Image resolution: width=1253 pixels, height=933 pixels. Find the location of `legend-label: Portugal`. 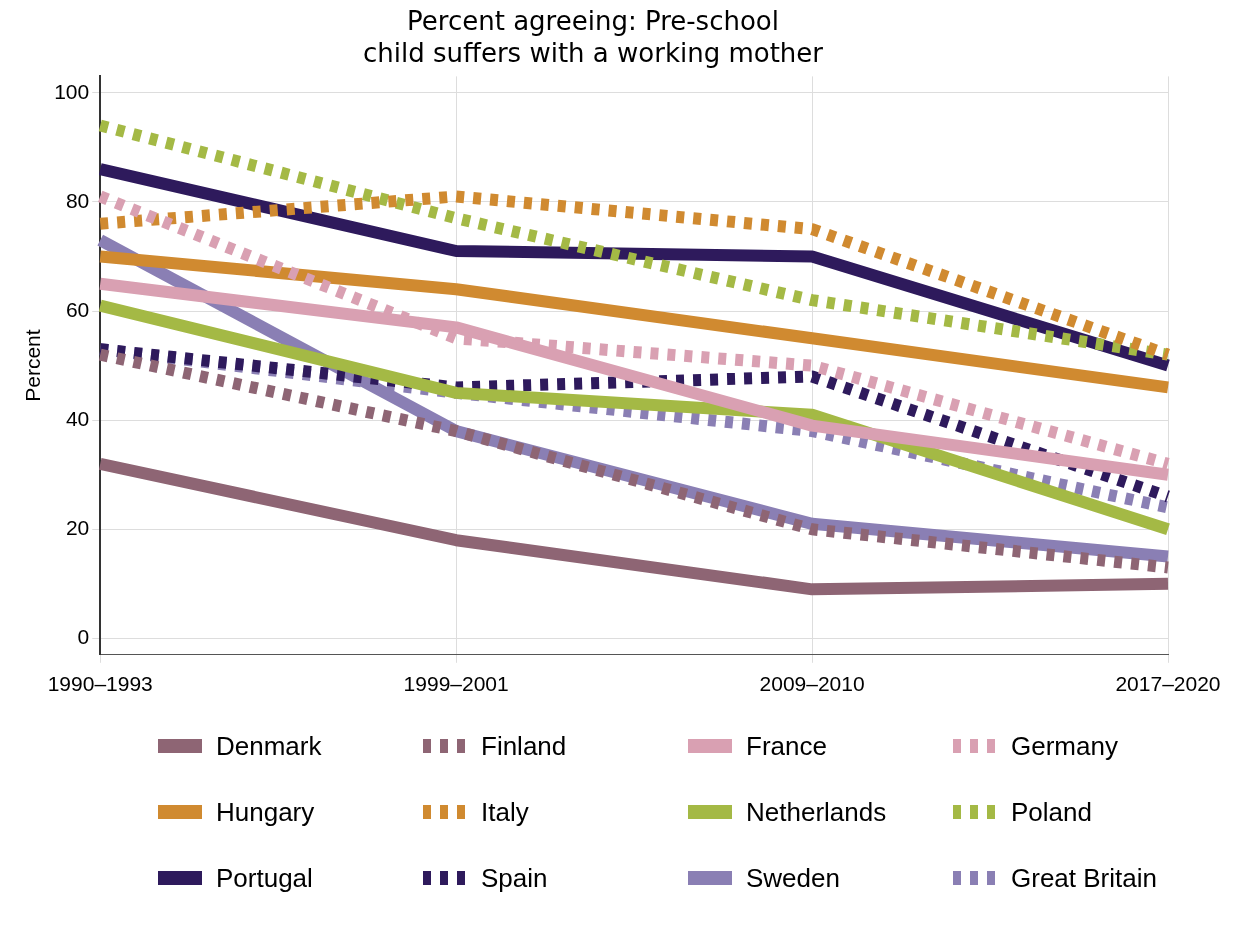

legend-label: Portugal is located at coordinates (264, 878).